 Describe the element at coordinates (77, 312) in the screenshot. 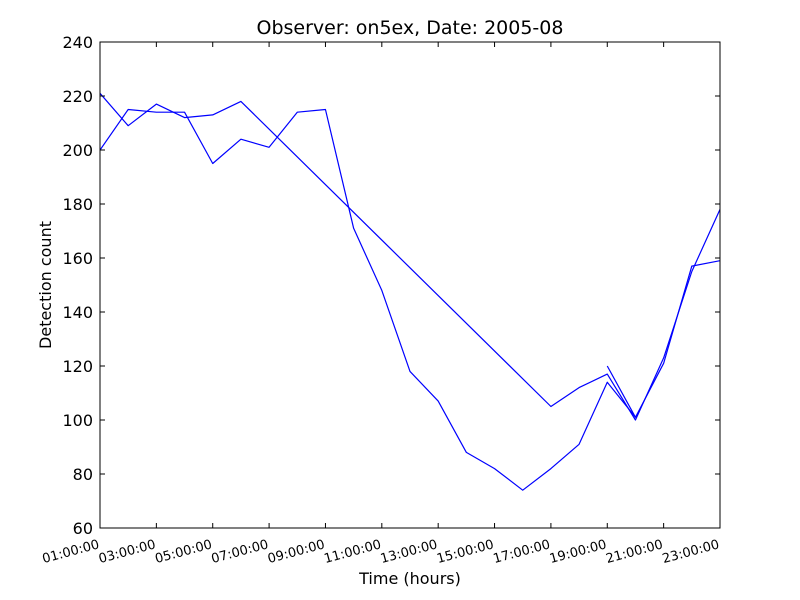

I see `y-tick-label: 140` at that location.